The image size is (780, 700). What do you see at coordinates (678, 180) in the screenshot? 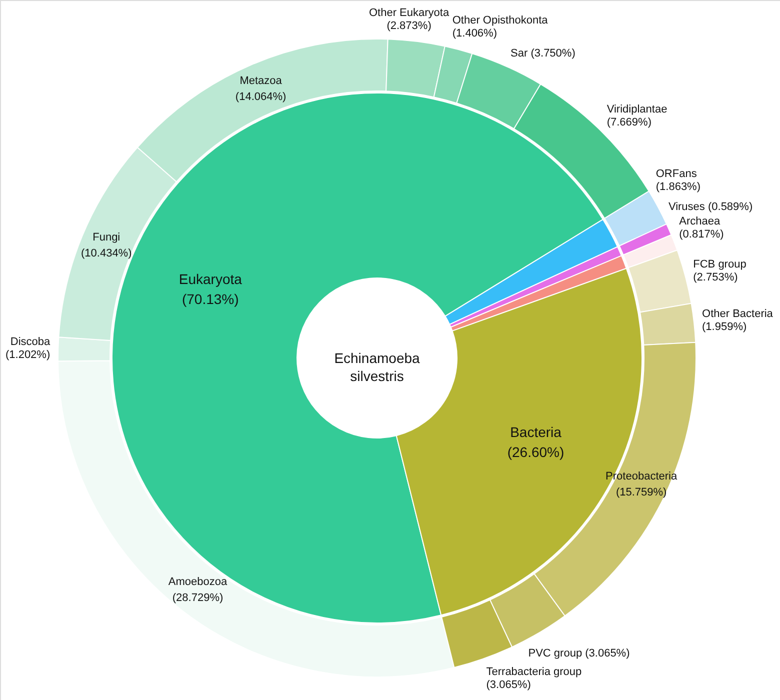
I see `data-label: ORFans (1.863%)` at bounding box center [678, 180].